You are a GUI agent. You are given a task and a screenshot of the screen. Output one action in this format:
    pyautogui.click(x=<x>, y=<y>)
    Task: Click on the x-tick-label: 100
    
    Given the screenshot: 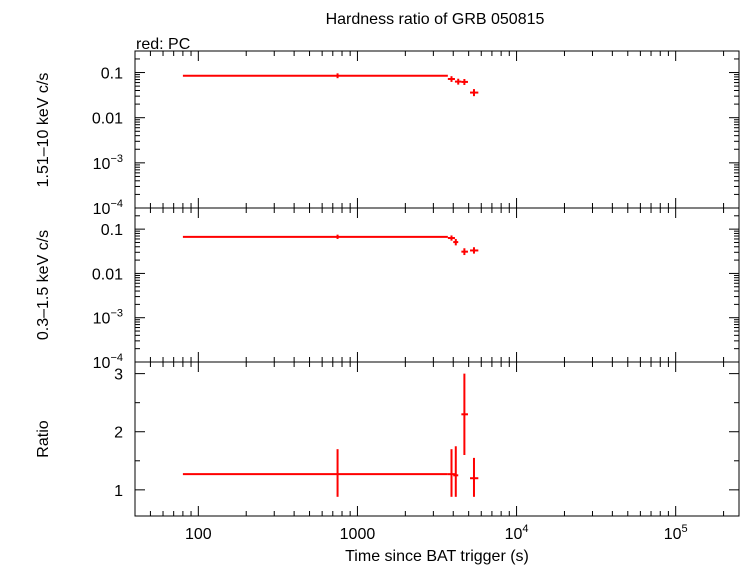 What is the action you would take?
    pyautogui.click(x=198, y=534)
    